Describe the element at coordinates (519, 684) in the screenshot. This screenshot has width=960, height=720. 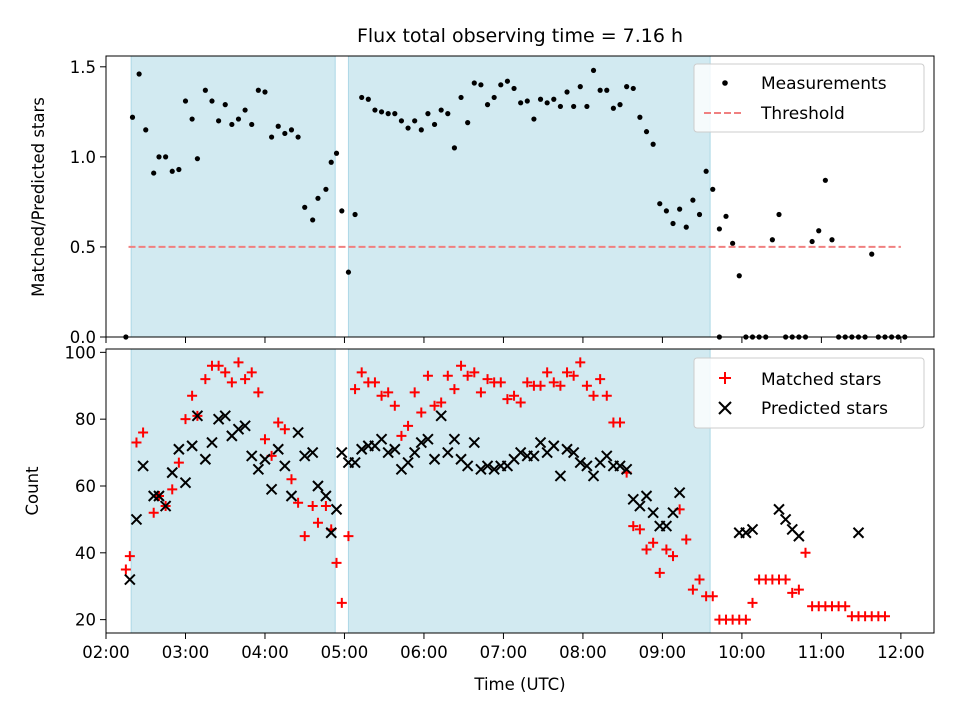
I see `x-axis-label: Time (UTC)` at that location.